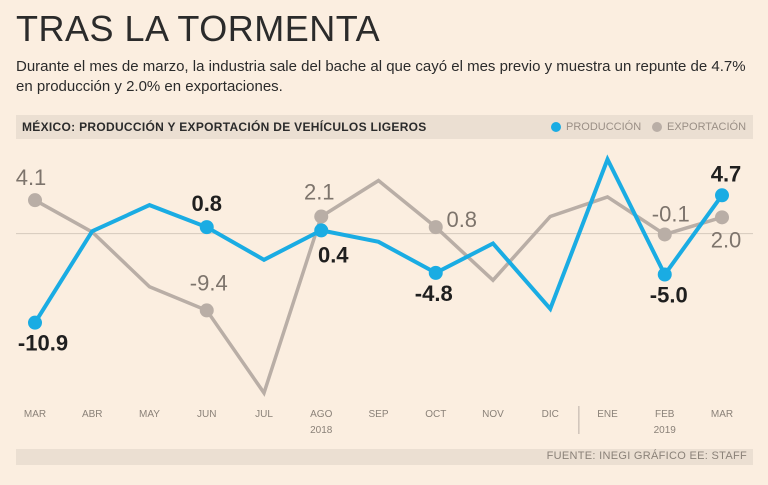 This screenshot has height=485, width=768. I want to click on x-tick-label: JUL, so click(264, 414).